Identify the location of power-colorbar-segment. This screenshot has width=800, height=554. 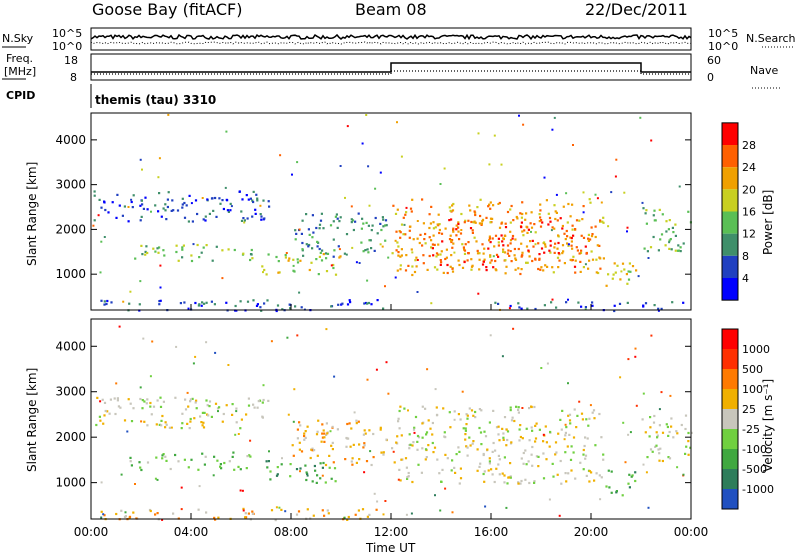
(730, 156).